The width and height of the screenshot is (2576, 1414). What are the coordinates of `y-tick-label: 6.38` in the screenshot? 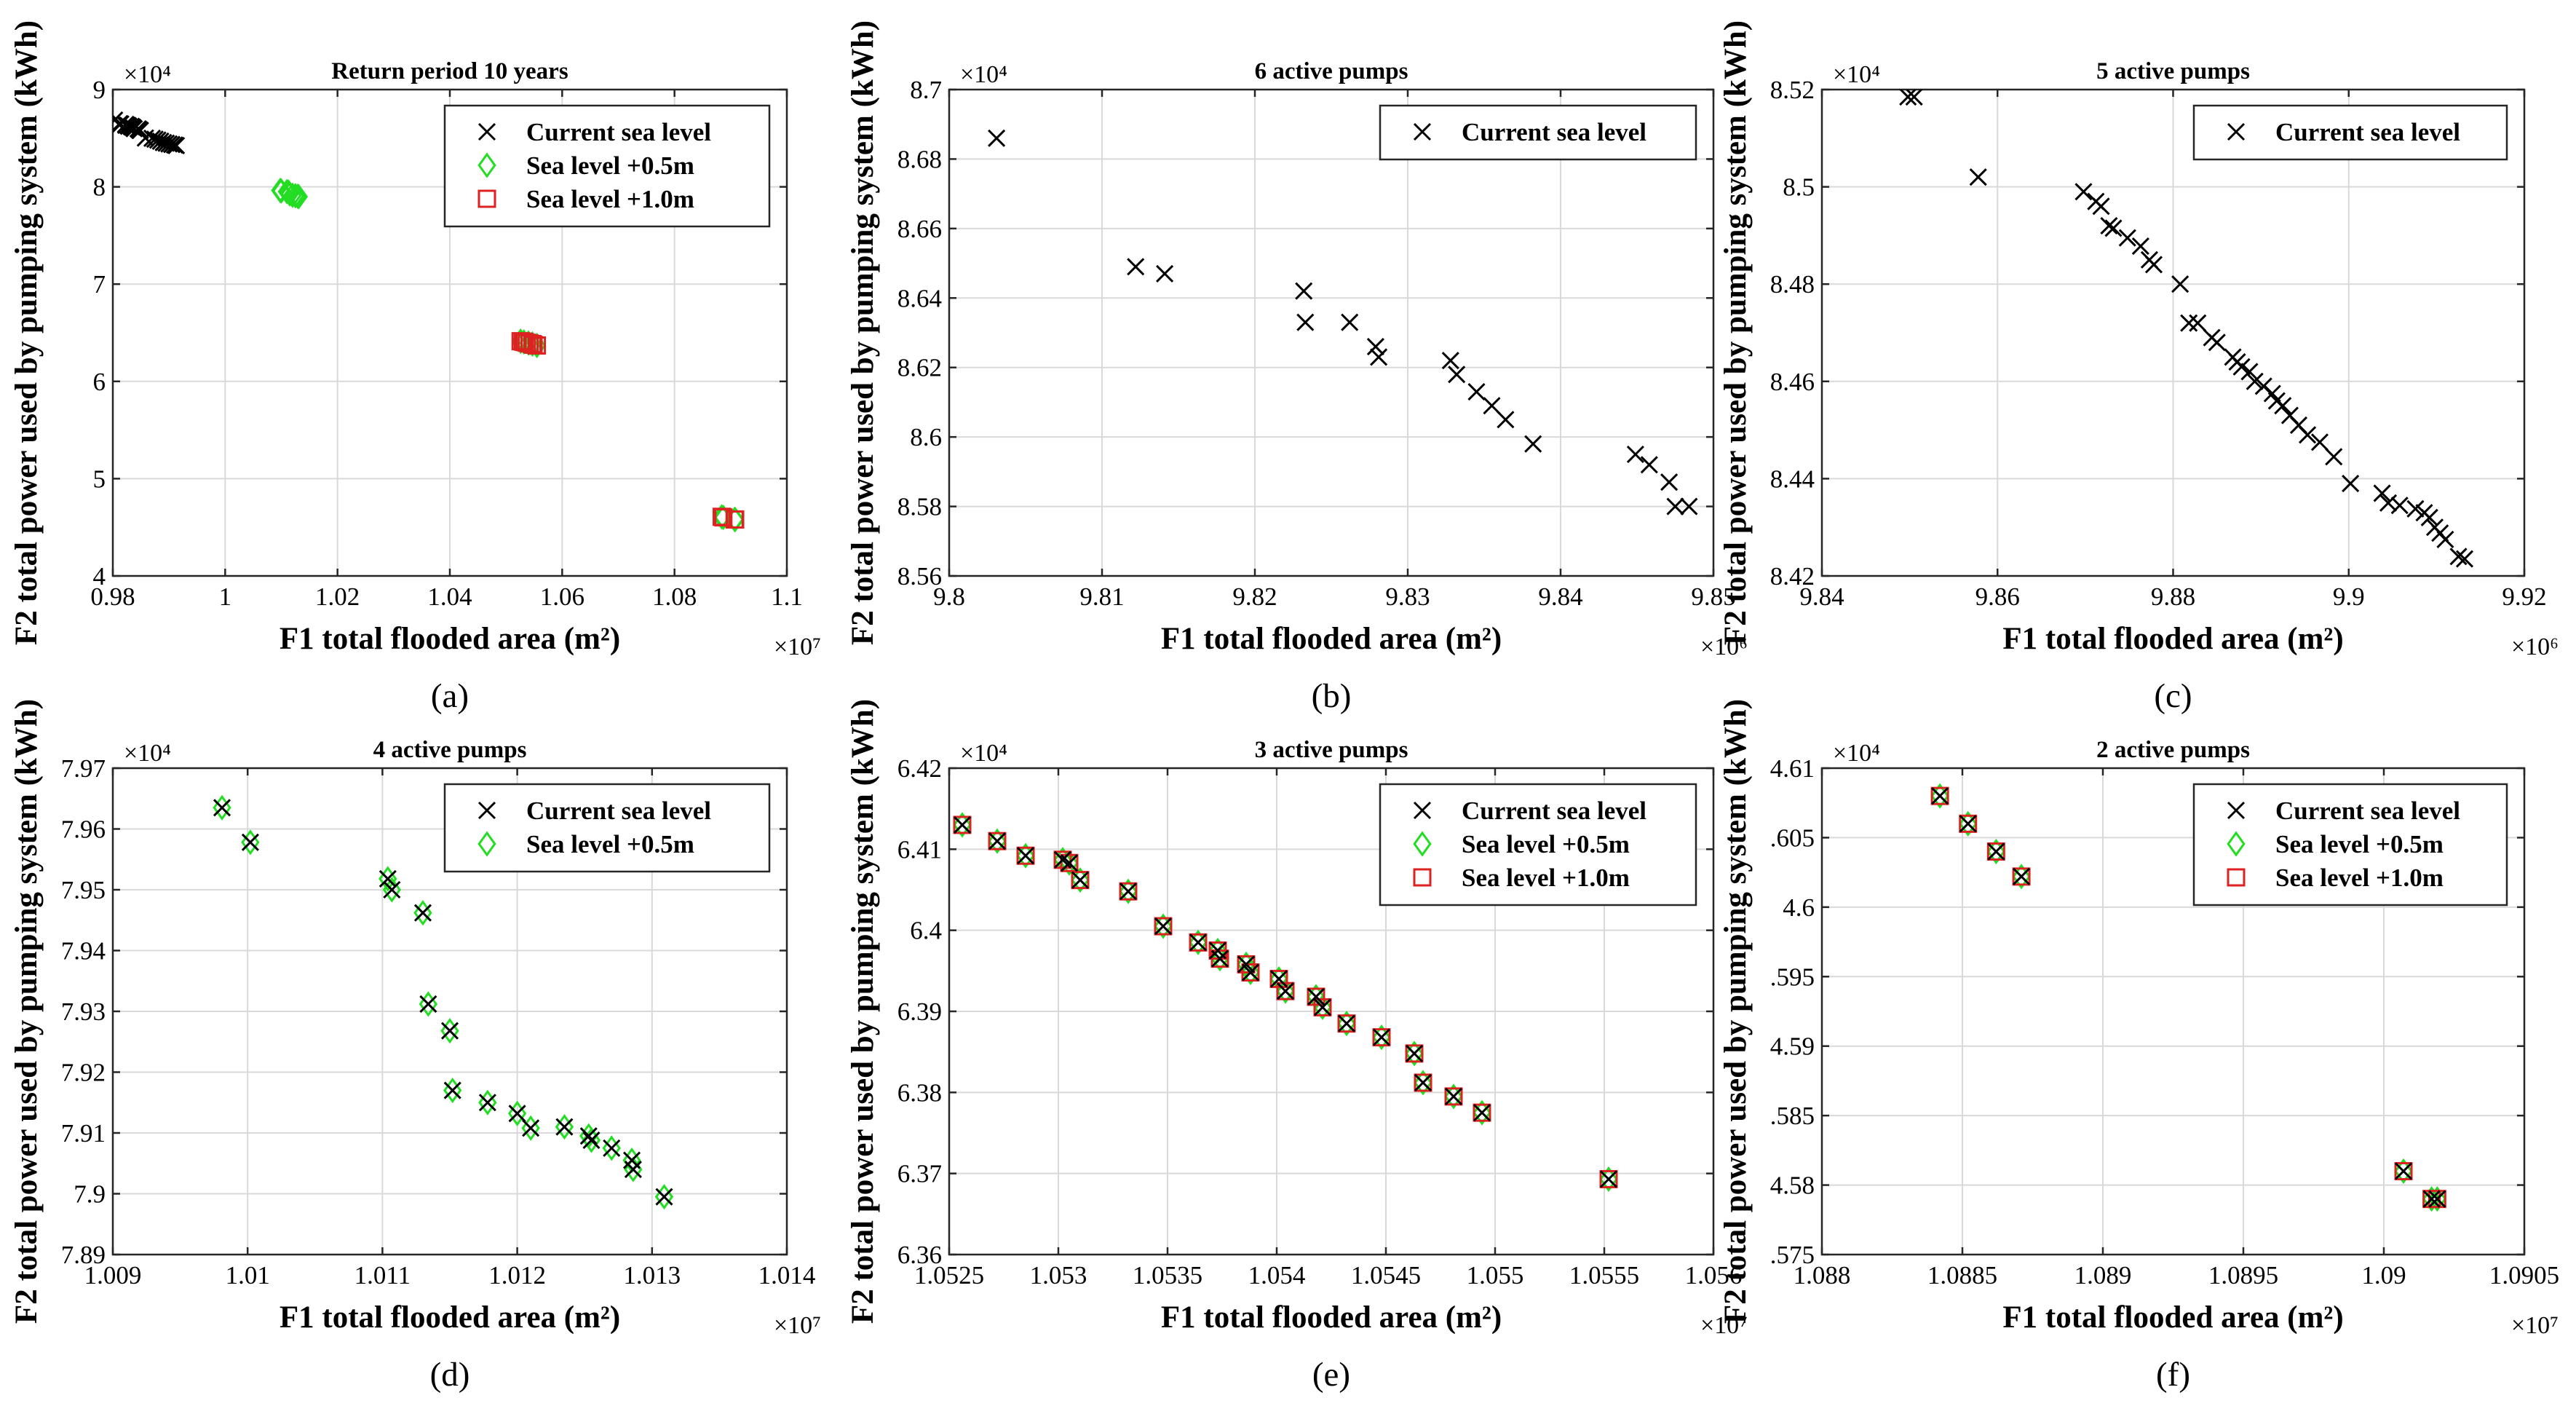 It's located at (919, 1092).